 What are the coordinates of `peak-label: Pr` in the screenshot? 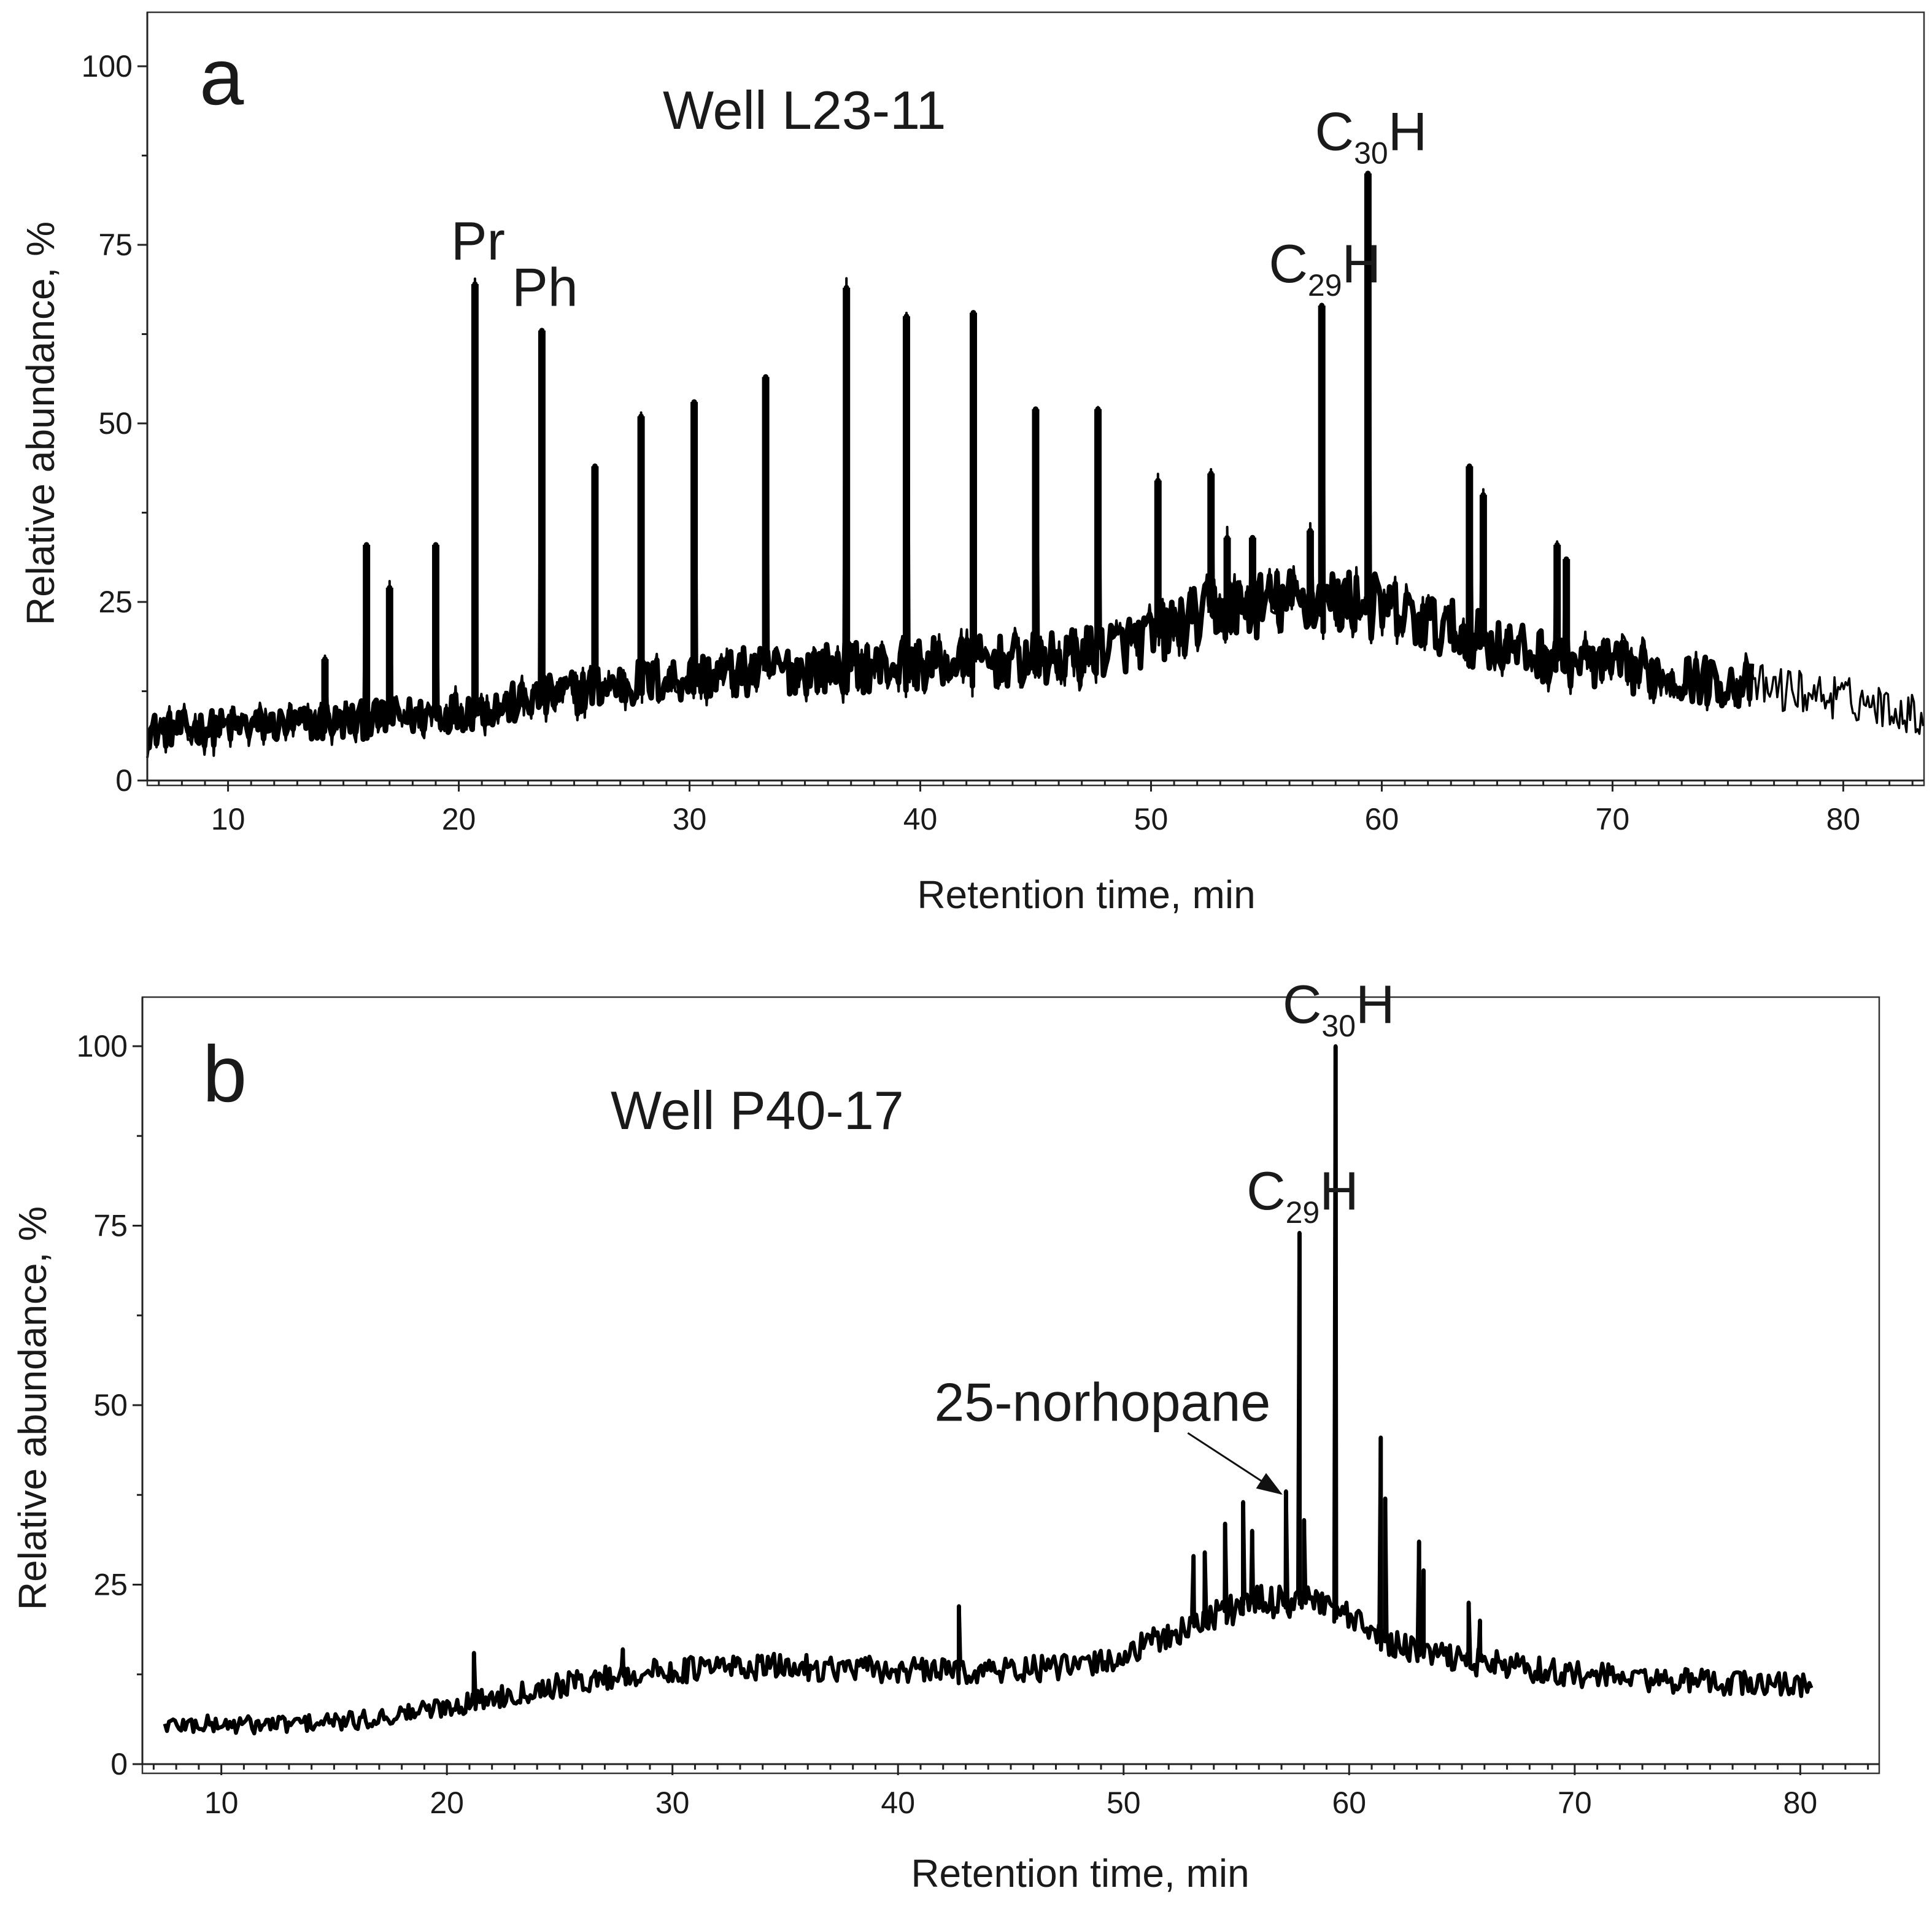 It's located at (478, 240).